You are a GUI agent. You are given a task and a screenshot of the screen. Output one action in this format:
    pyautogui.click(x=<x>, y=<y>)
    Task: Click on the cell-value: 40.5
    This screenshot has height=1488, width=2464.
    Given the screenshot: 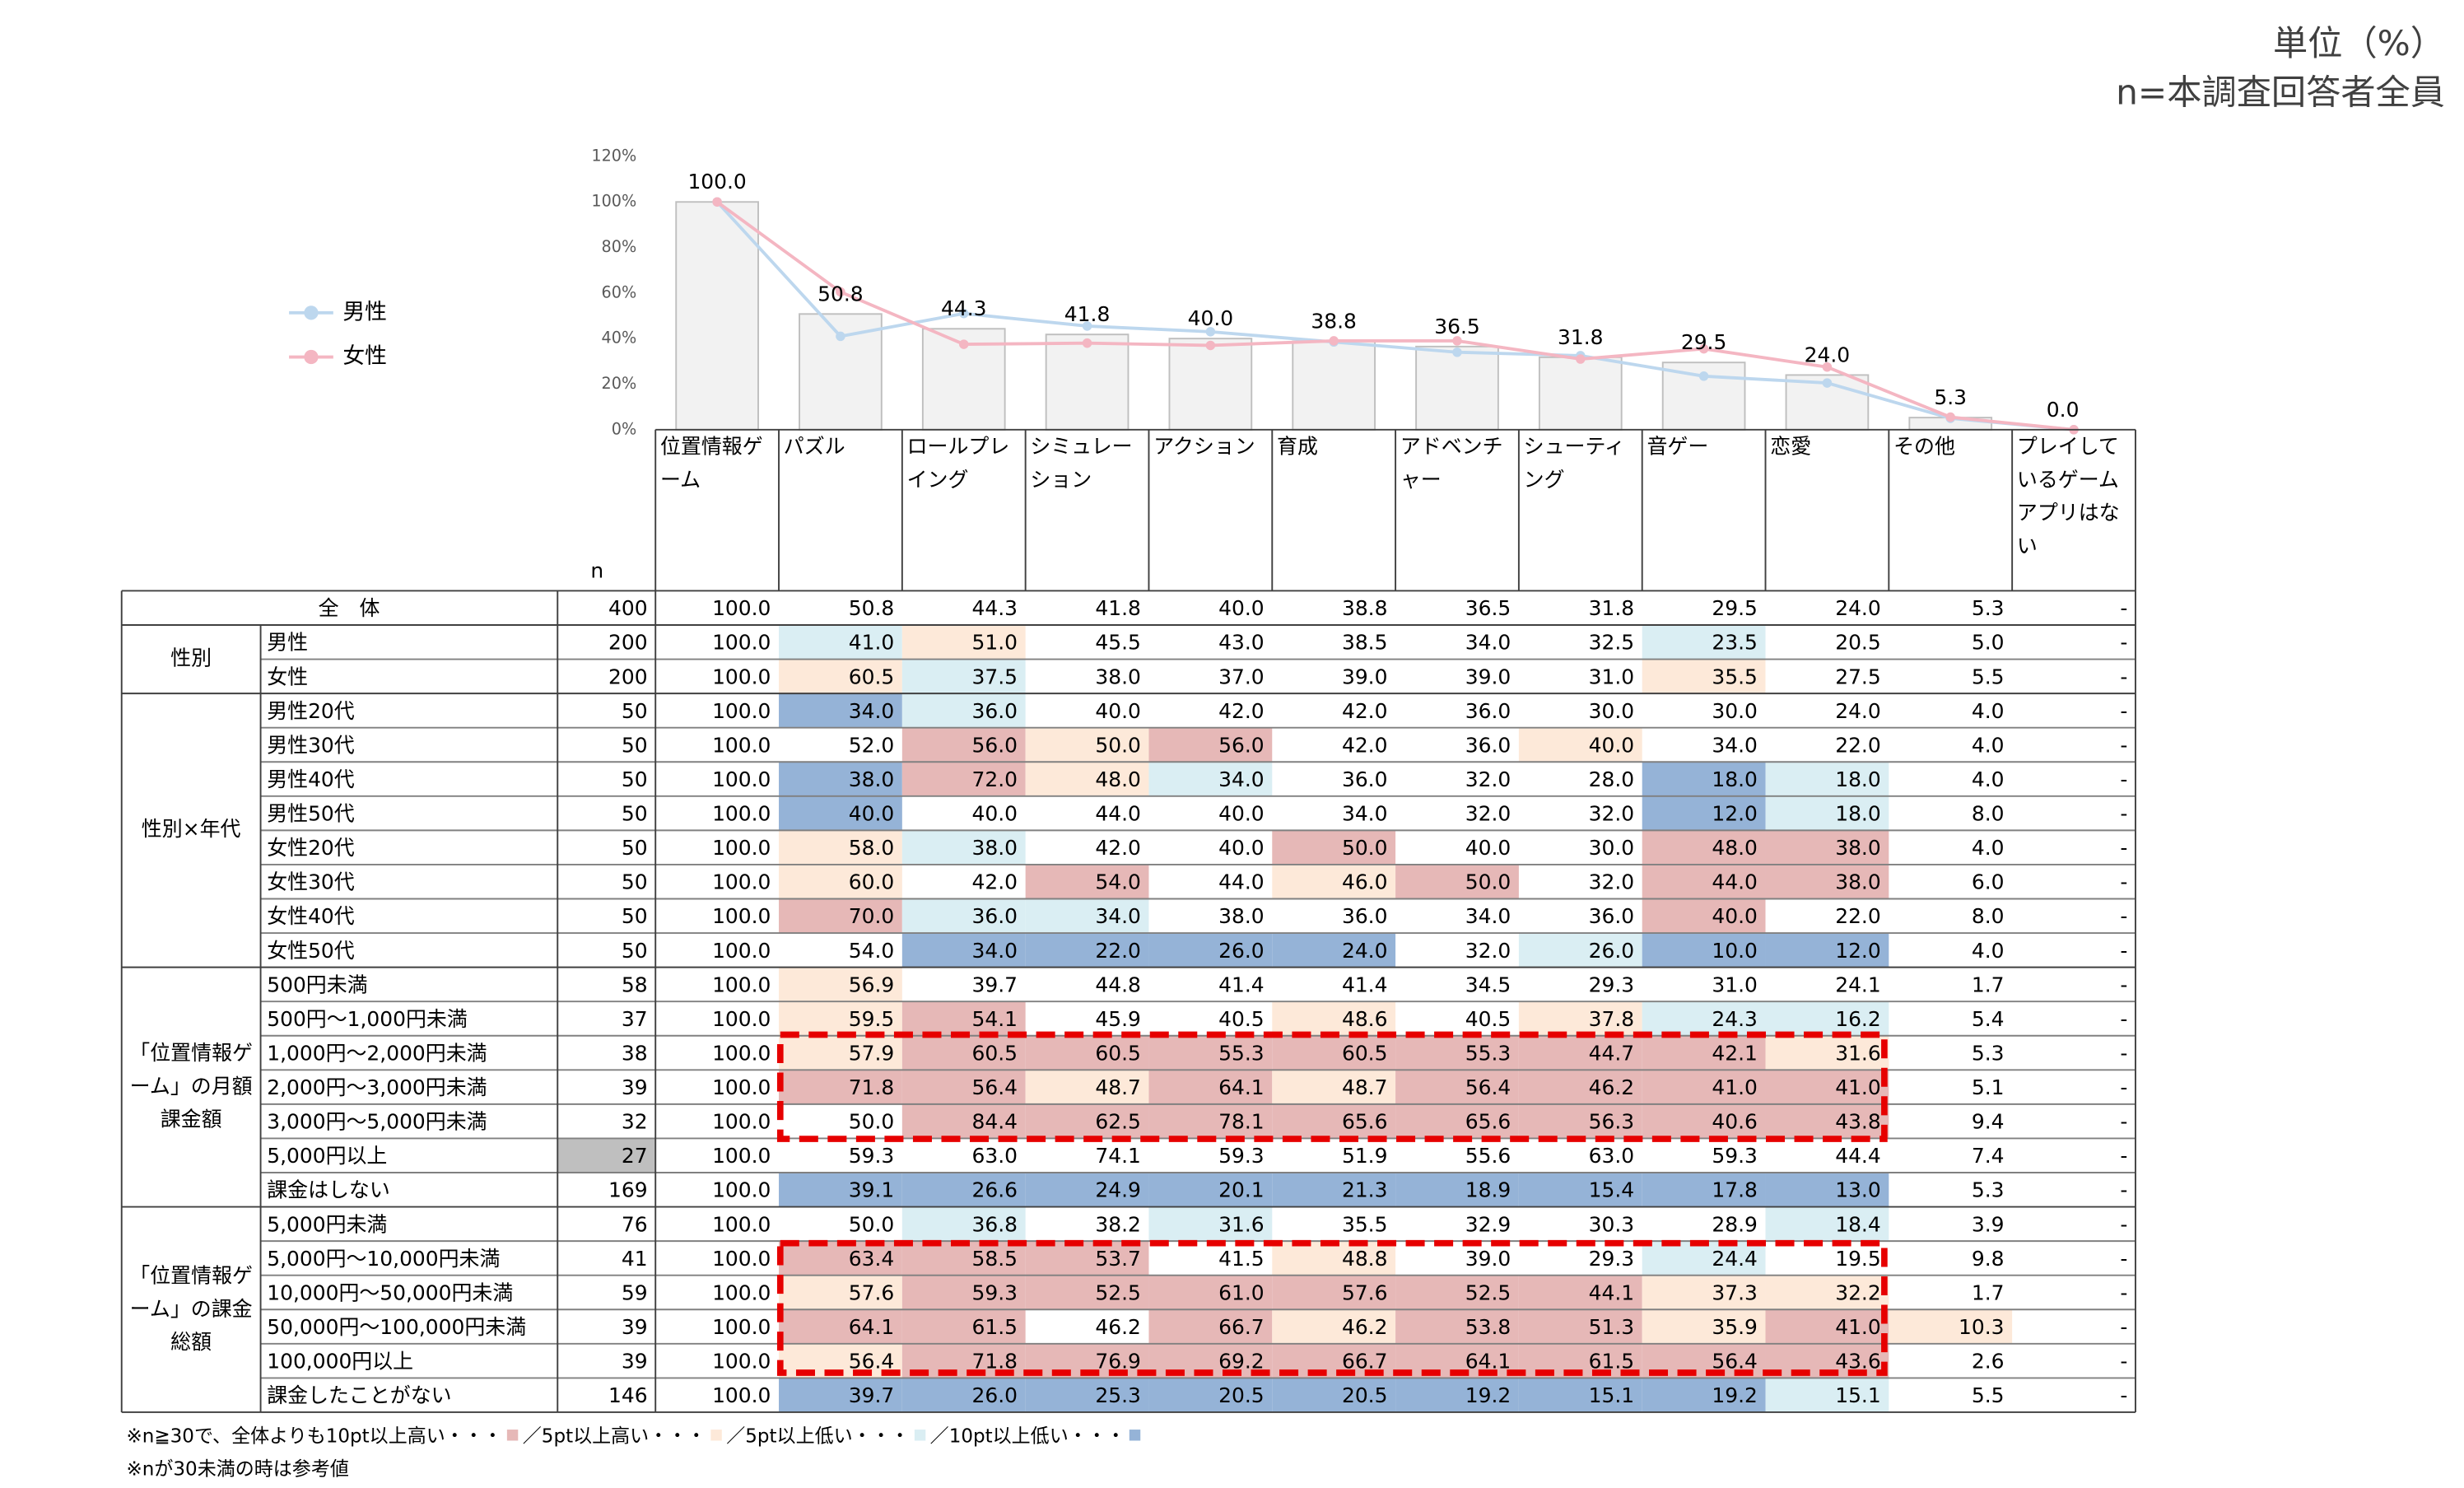 What is the action you would take?
    pyautogui.click(x=1241, y=1019)
    